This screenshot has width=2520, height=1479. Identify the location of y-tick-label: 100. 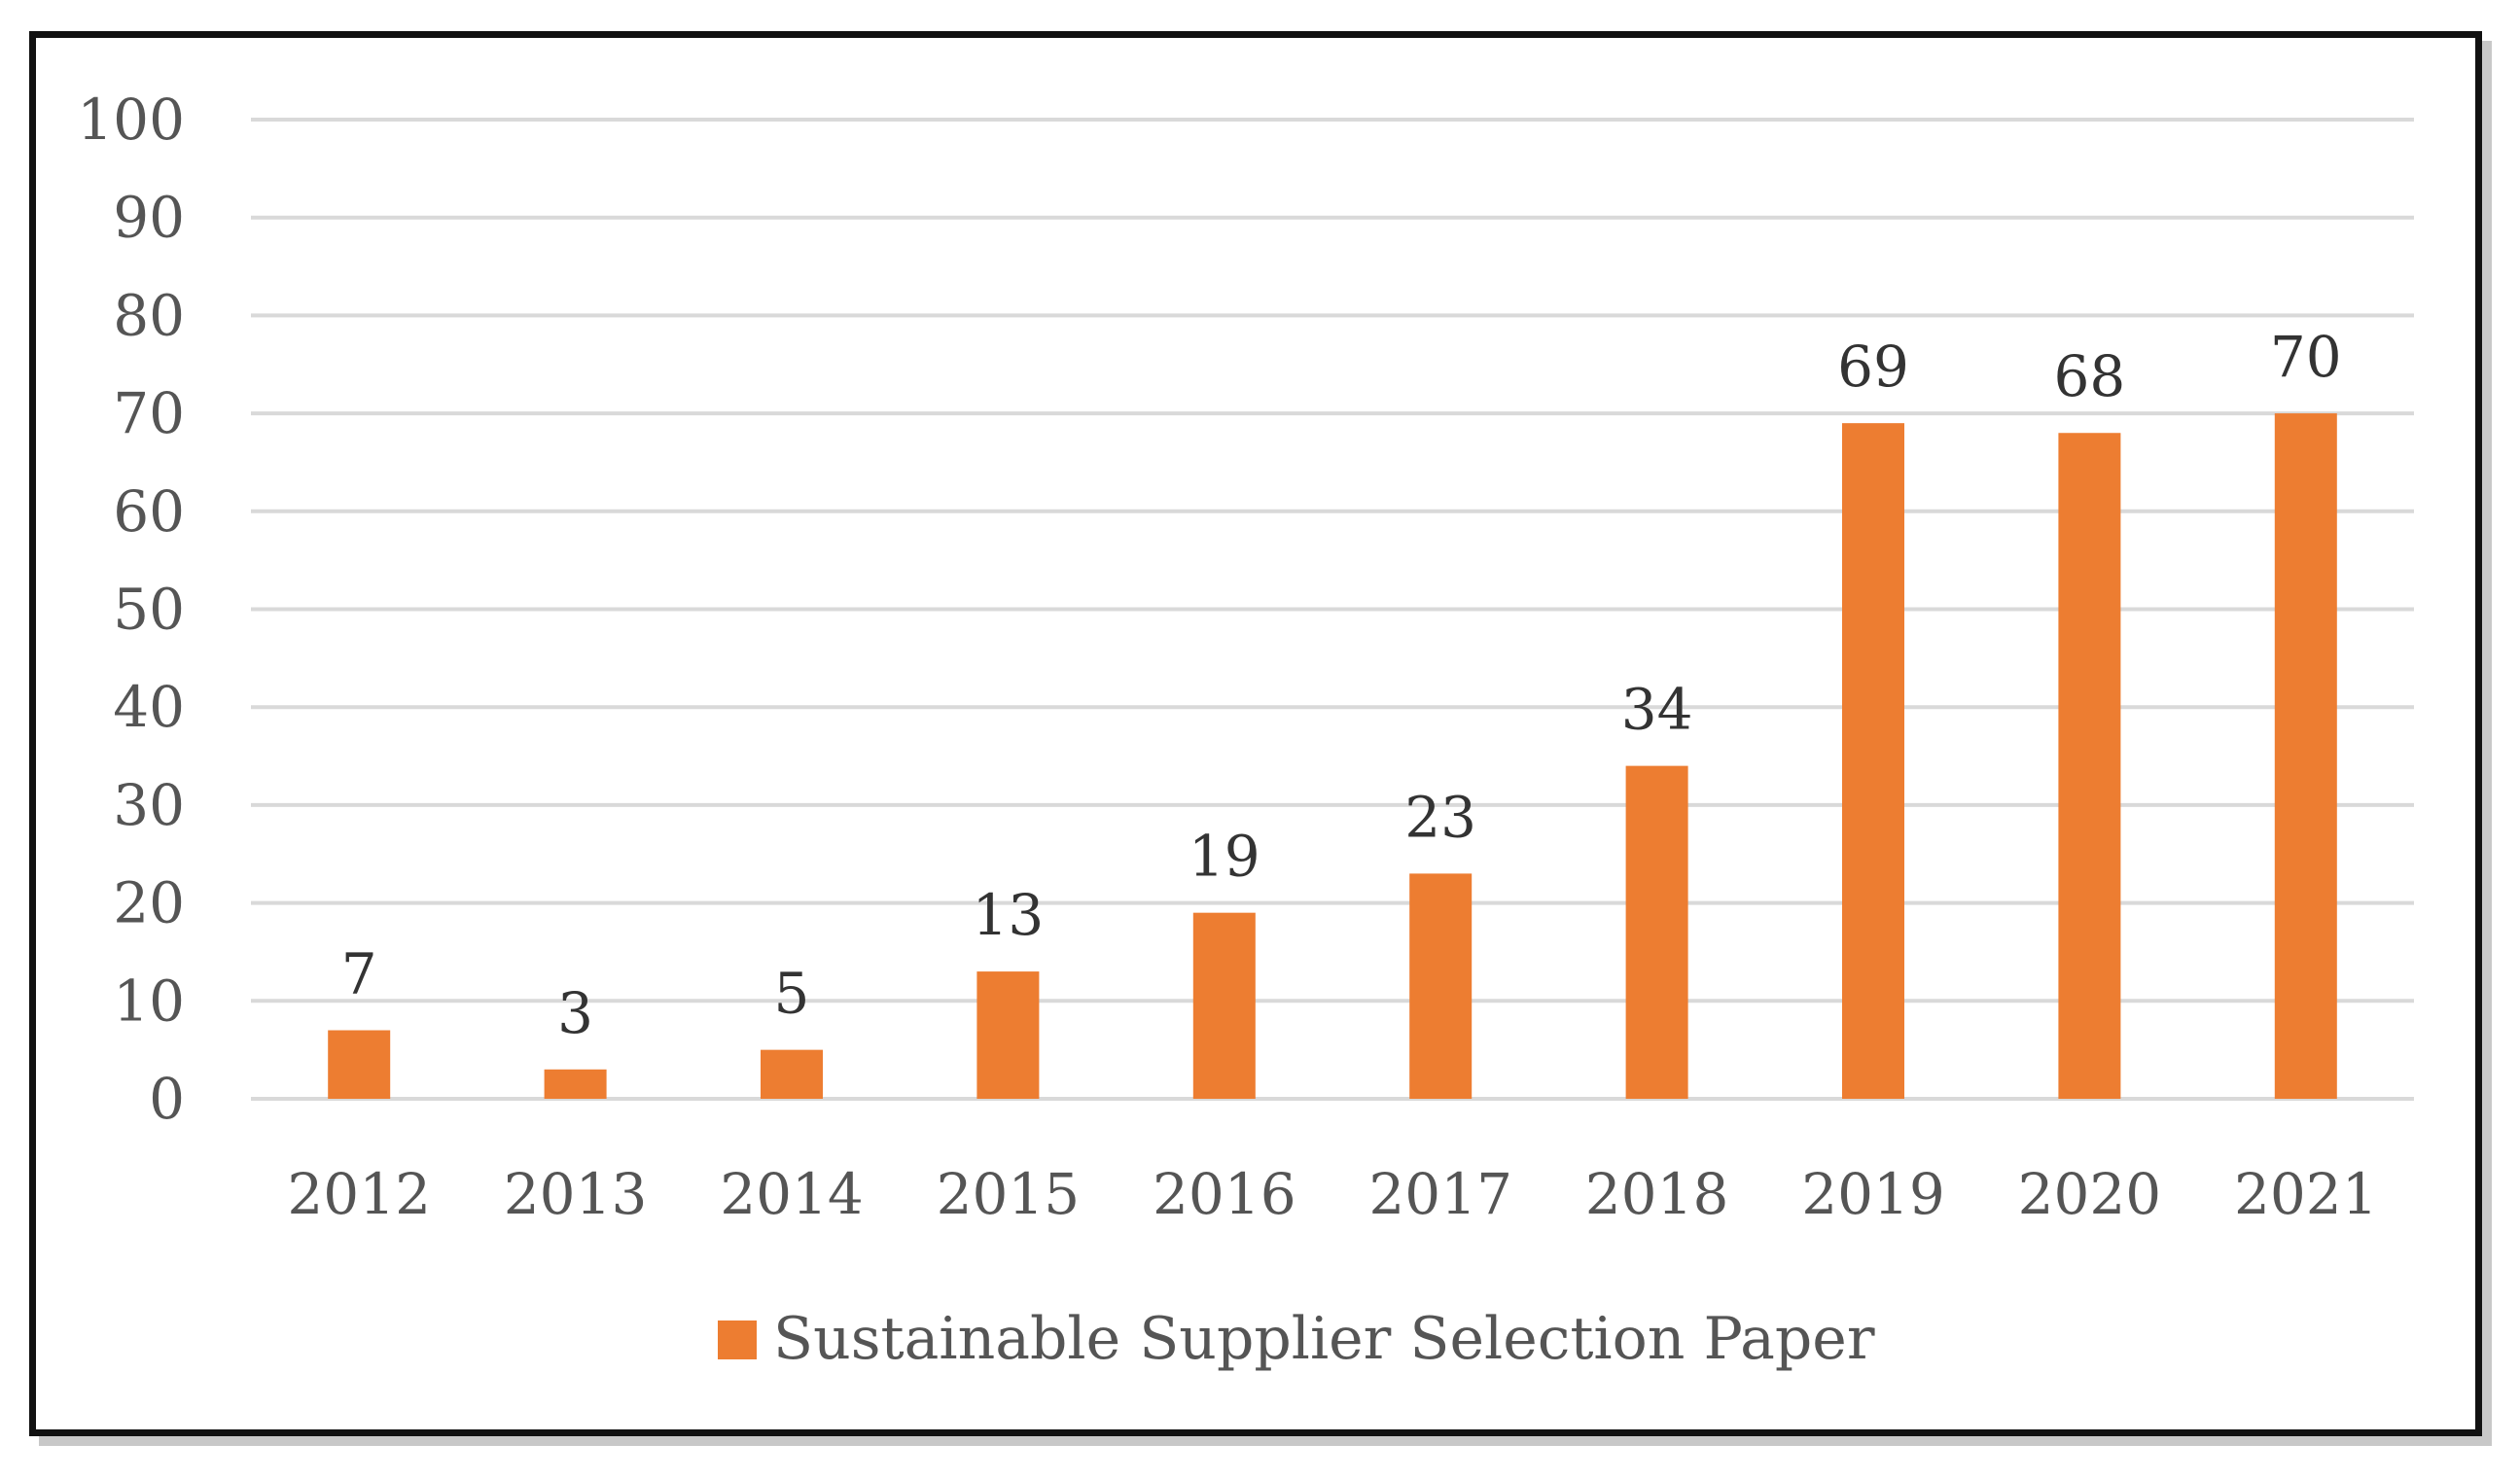
(131, 120).